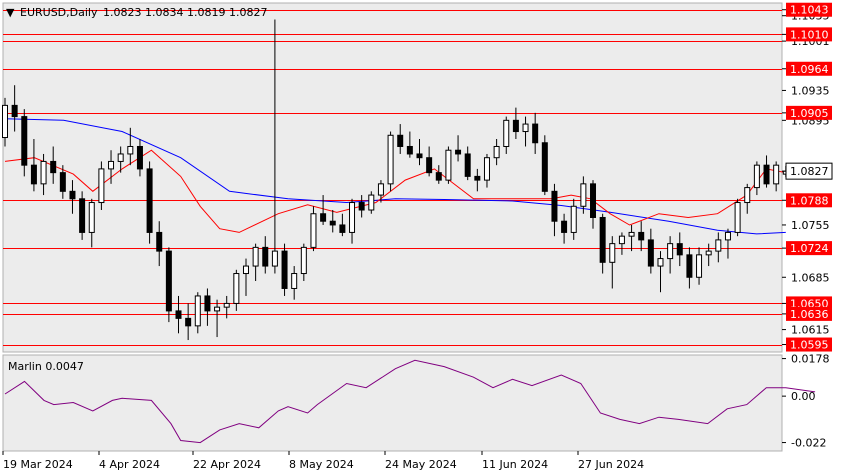 The height and width of the screenshot is (475, 841). I want to click on indicator-label: Marlin 0.0047, so click(46, 366).